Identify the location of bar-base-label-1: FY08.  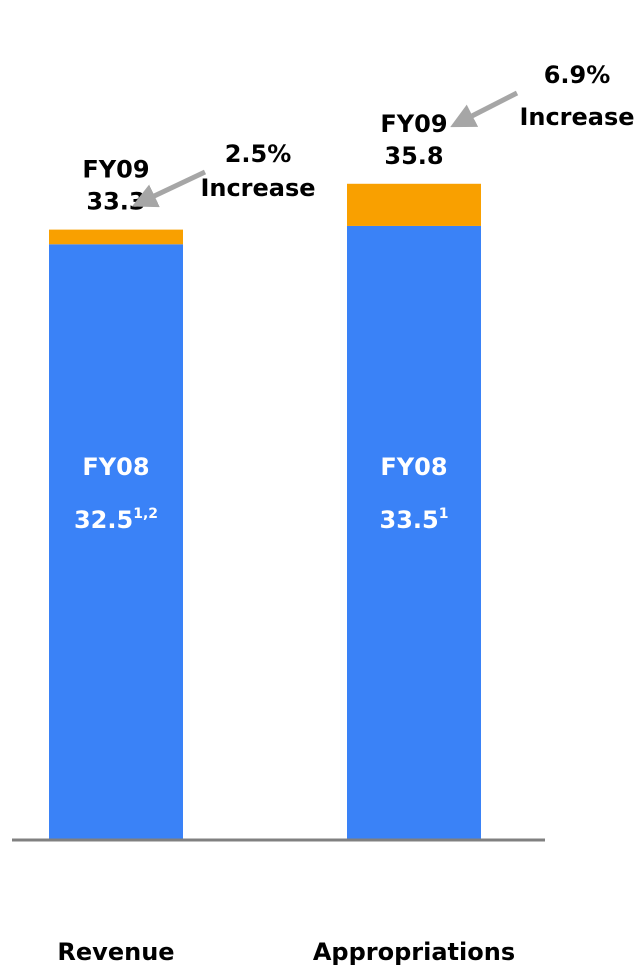
(413, 467).